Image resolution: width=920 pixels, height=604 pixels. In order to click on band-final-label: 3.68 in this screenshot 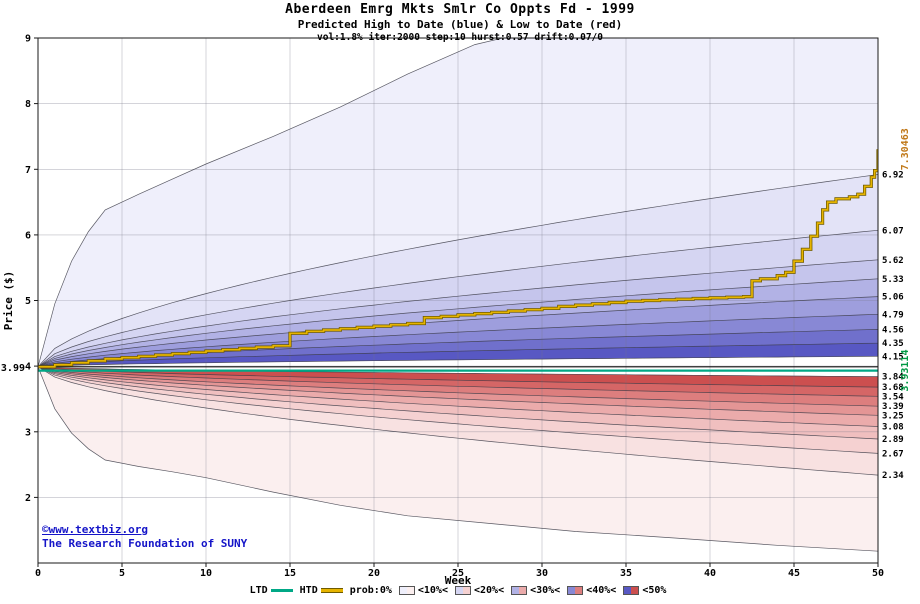, I will do `click(893, 388)`.